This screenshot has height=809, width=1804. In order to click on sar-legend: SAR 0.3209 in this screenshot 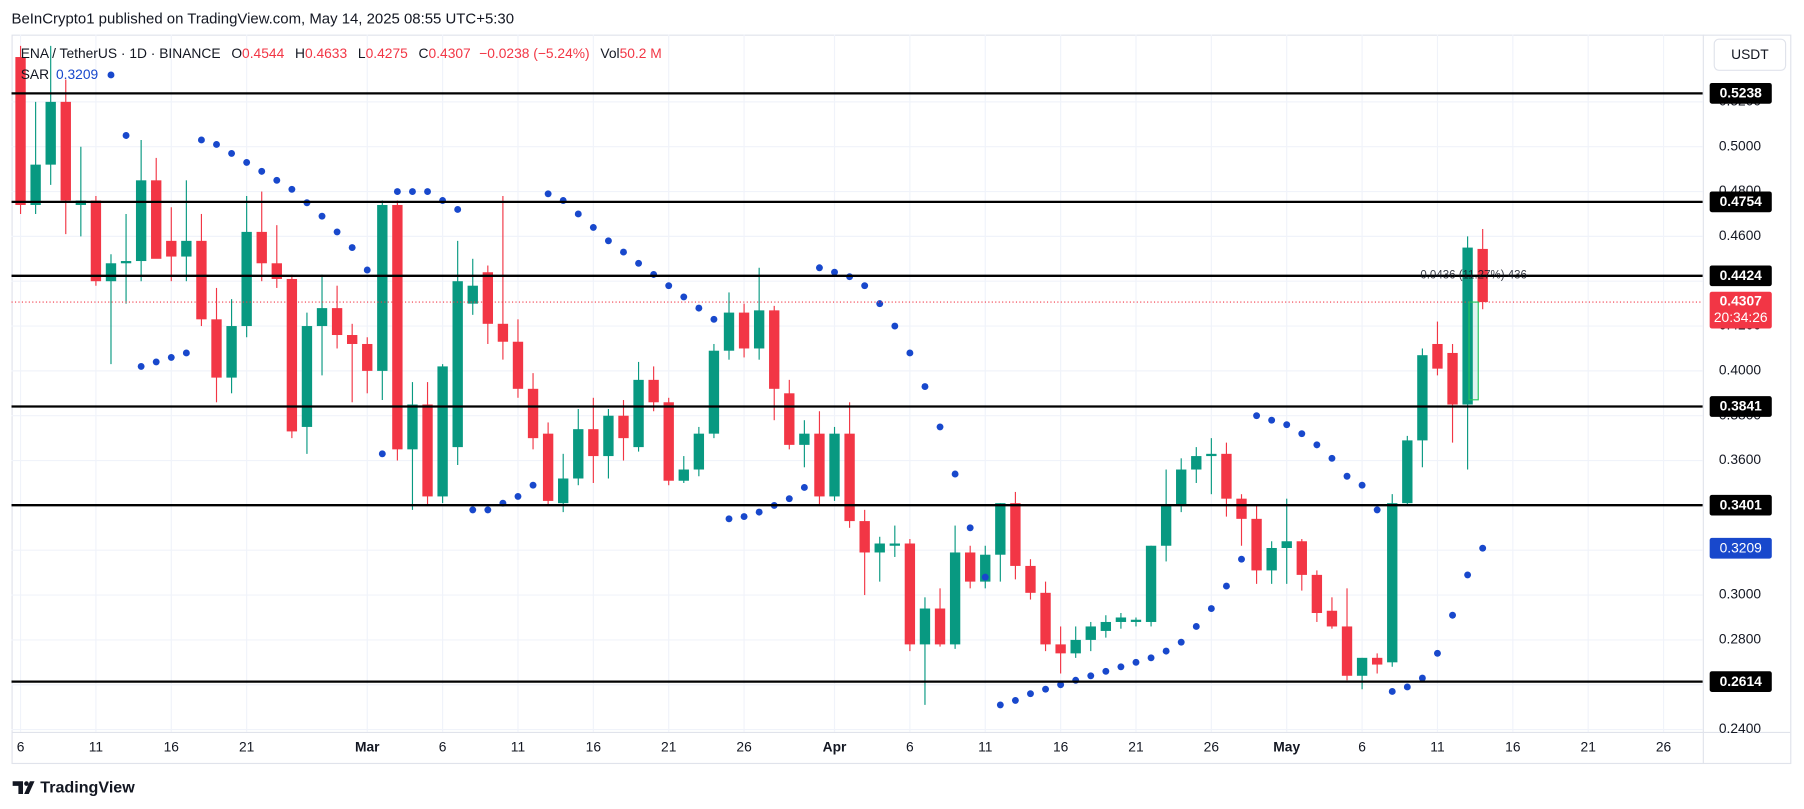, I will do `click(60, 74)`.